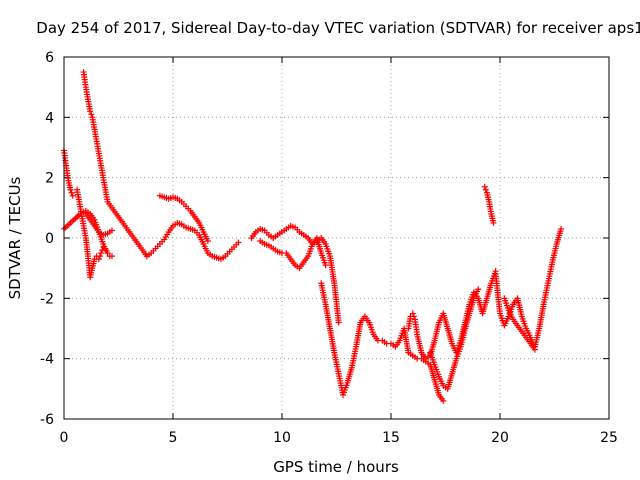 This screenshot has width=640, height=480. I want to click on x-tick-label: 0, so click(64, 438).